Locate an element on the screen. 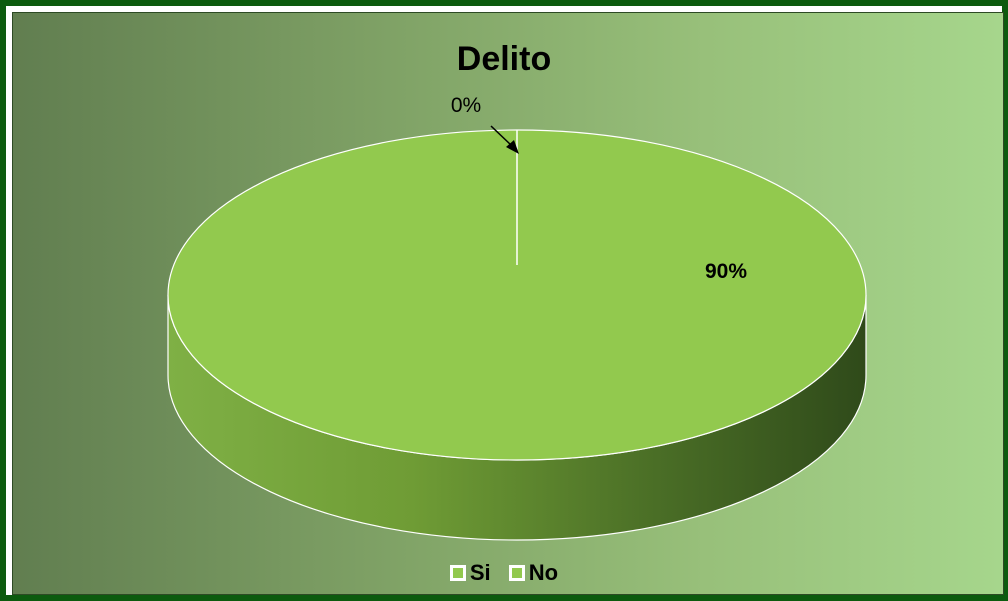 This screenshot has width=1008, height=601. data-label-si: 90% is located at coordinates (726, 271).